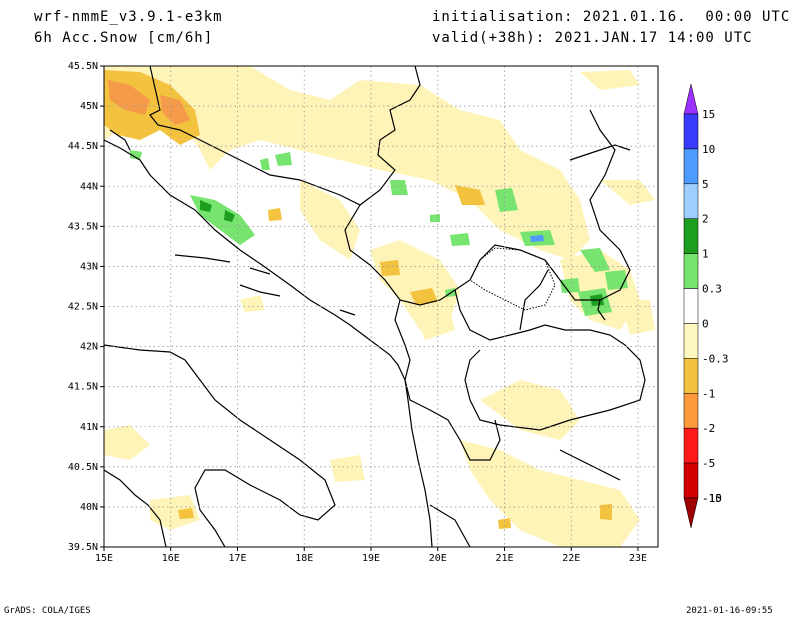  Describe the element at coordinates (237, 558) in the screenshot. I see `lon-tick-label: 17E` at that location.